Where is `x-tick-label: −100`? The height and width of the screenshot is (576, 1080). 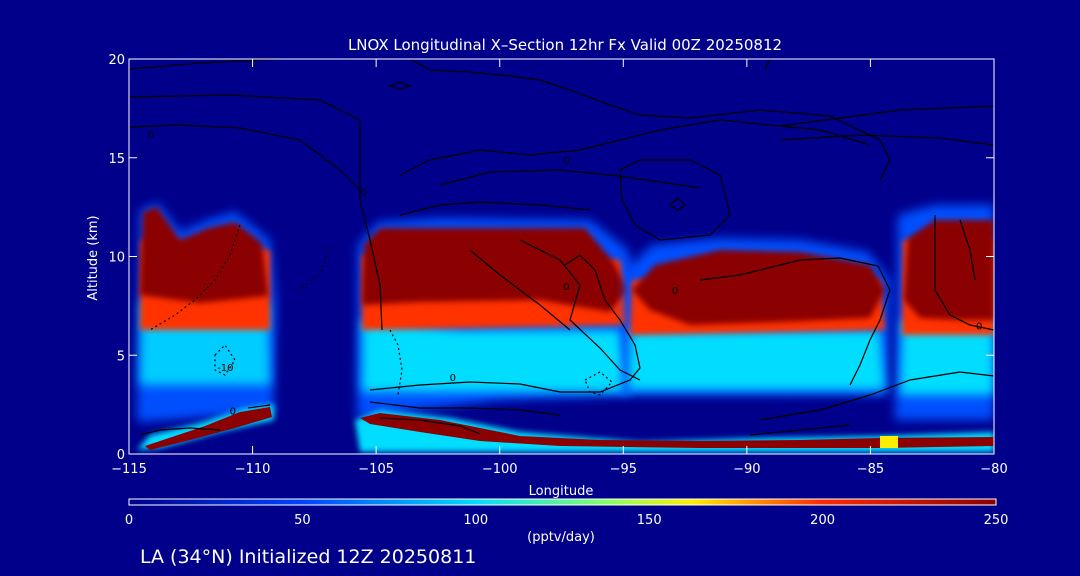
x-tick-label: −100 is located at coordinates (500, 469).